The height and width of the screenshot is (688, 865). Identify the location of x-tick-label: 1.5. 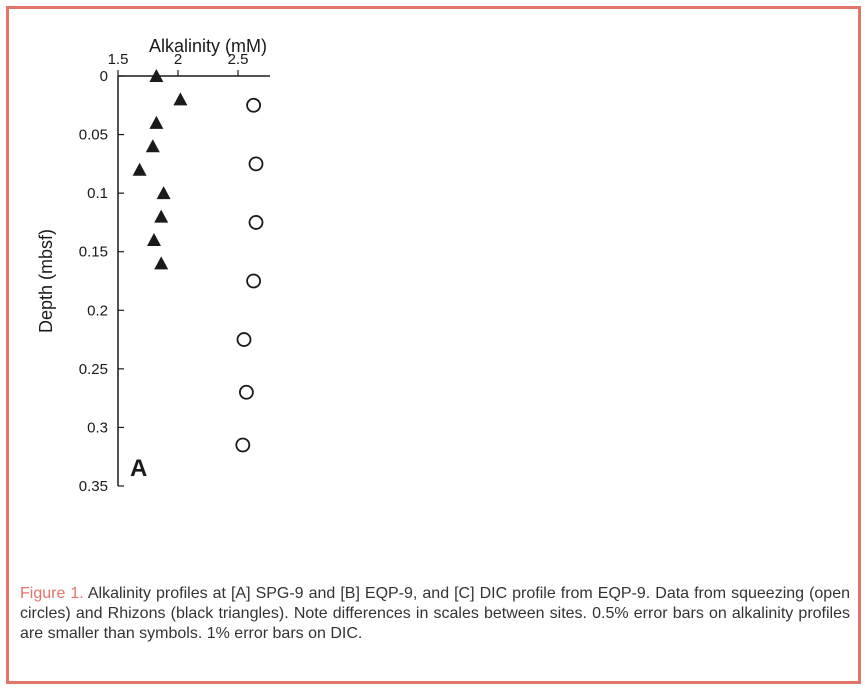
(118, 59).